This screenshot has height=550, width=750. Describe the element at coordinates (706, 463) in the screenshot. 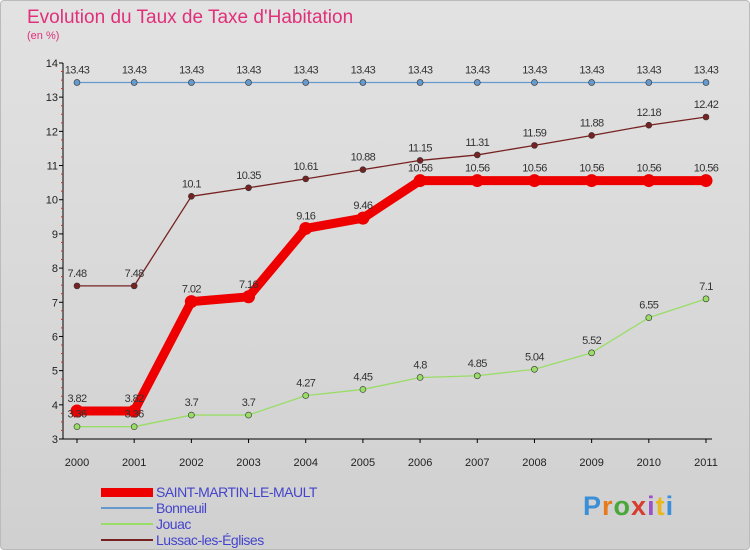

I see `x-tick-label: 2011` at that location.